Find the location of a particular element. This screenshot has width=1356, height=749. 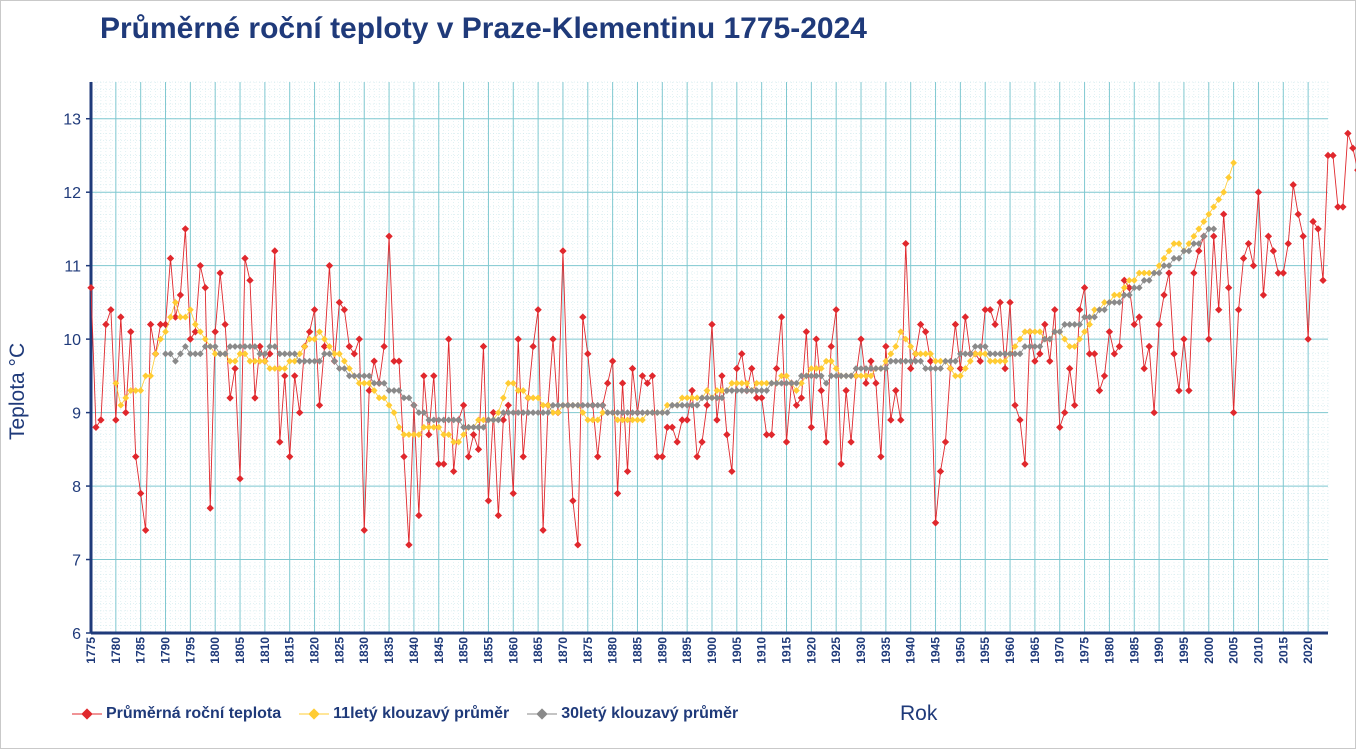

x-tick-label: 1895 is located at coordinates (687, 650).